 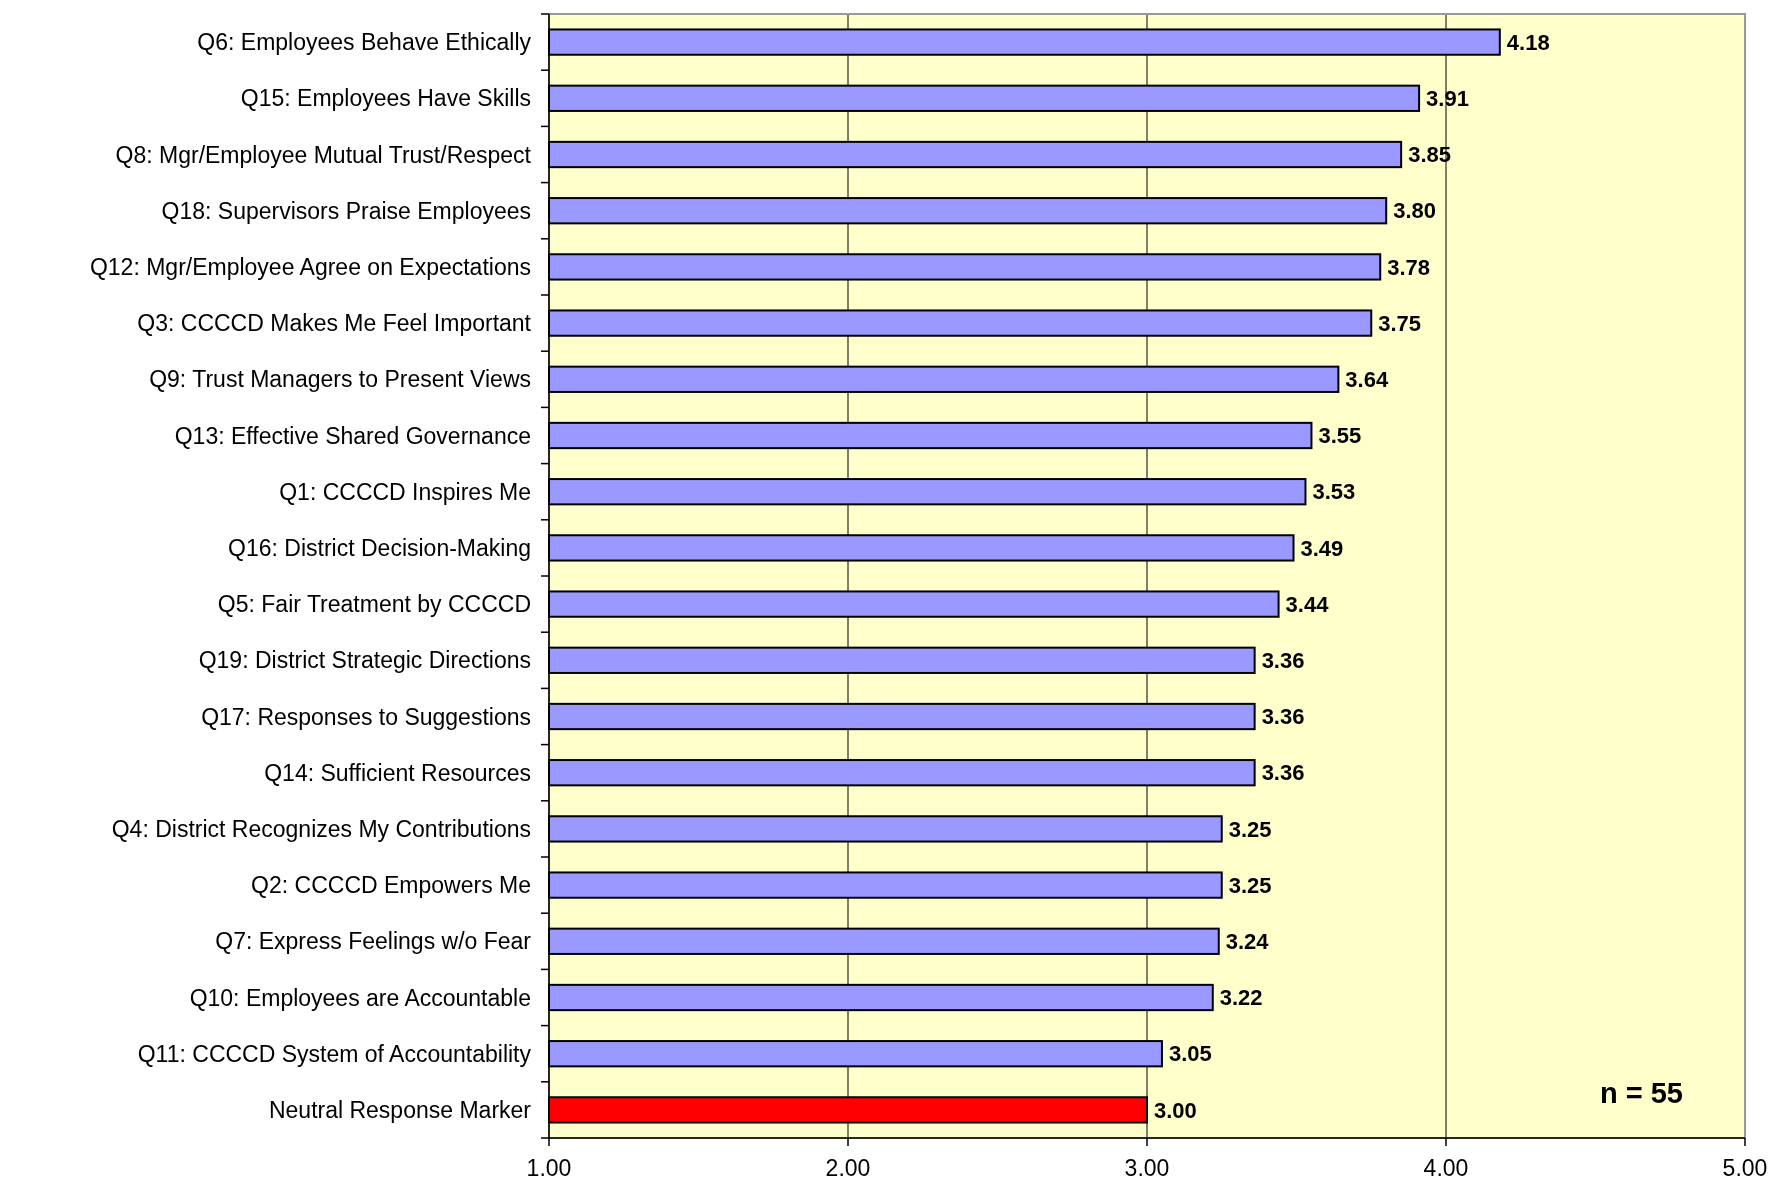 I want to click on data-label: 3.49, so click(x=1322, y=548).